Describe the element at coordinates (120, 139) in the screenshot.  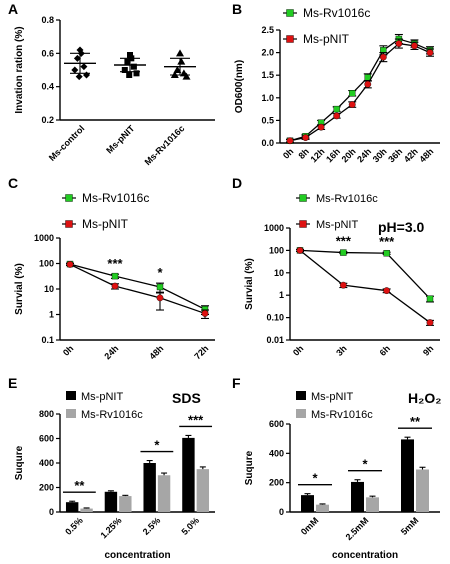
I see `x-tick-label: Ms-pNIT` at that location.